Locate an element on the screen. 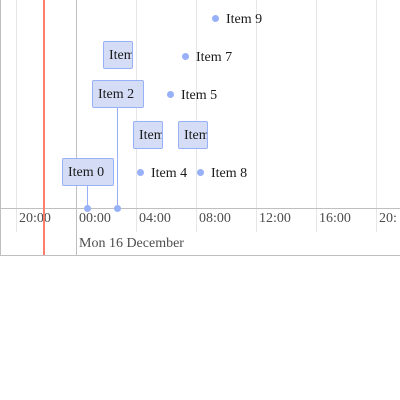 This screenshot has width=400, height=400. timeline-item-5: Item 5 is located at coordinates (192, 96).